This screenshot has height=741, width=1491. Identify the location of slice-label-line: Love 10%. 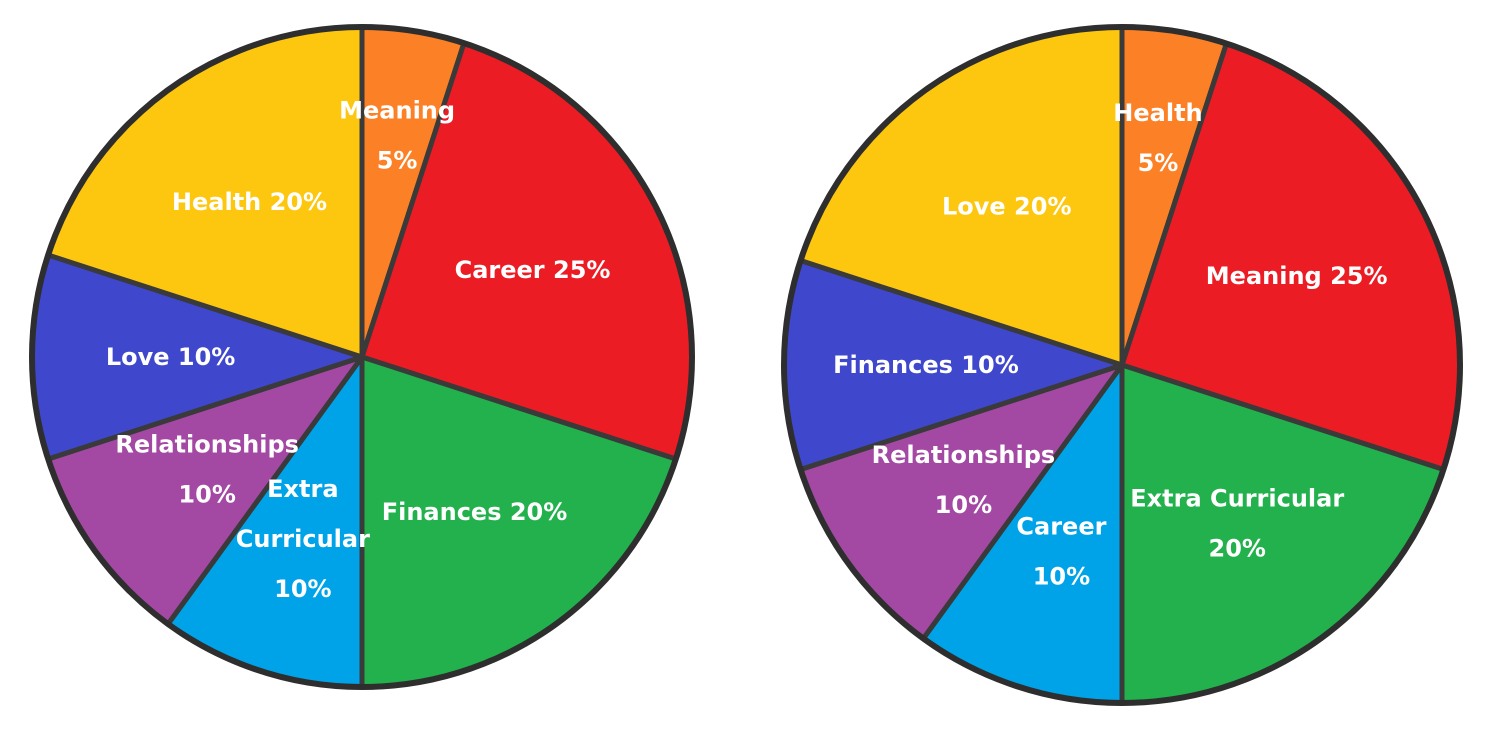
(171, 357).